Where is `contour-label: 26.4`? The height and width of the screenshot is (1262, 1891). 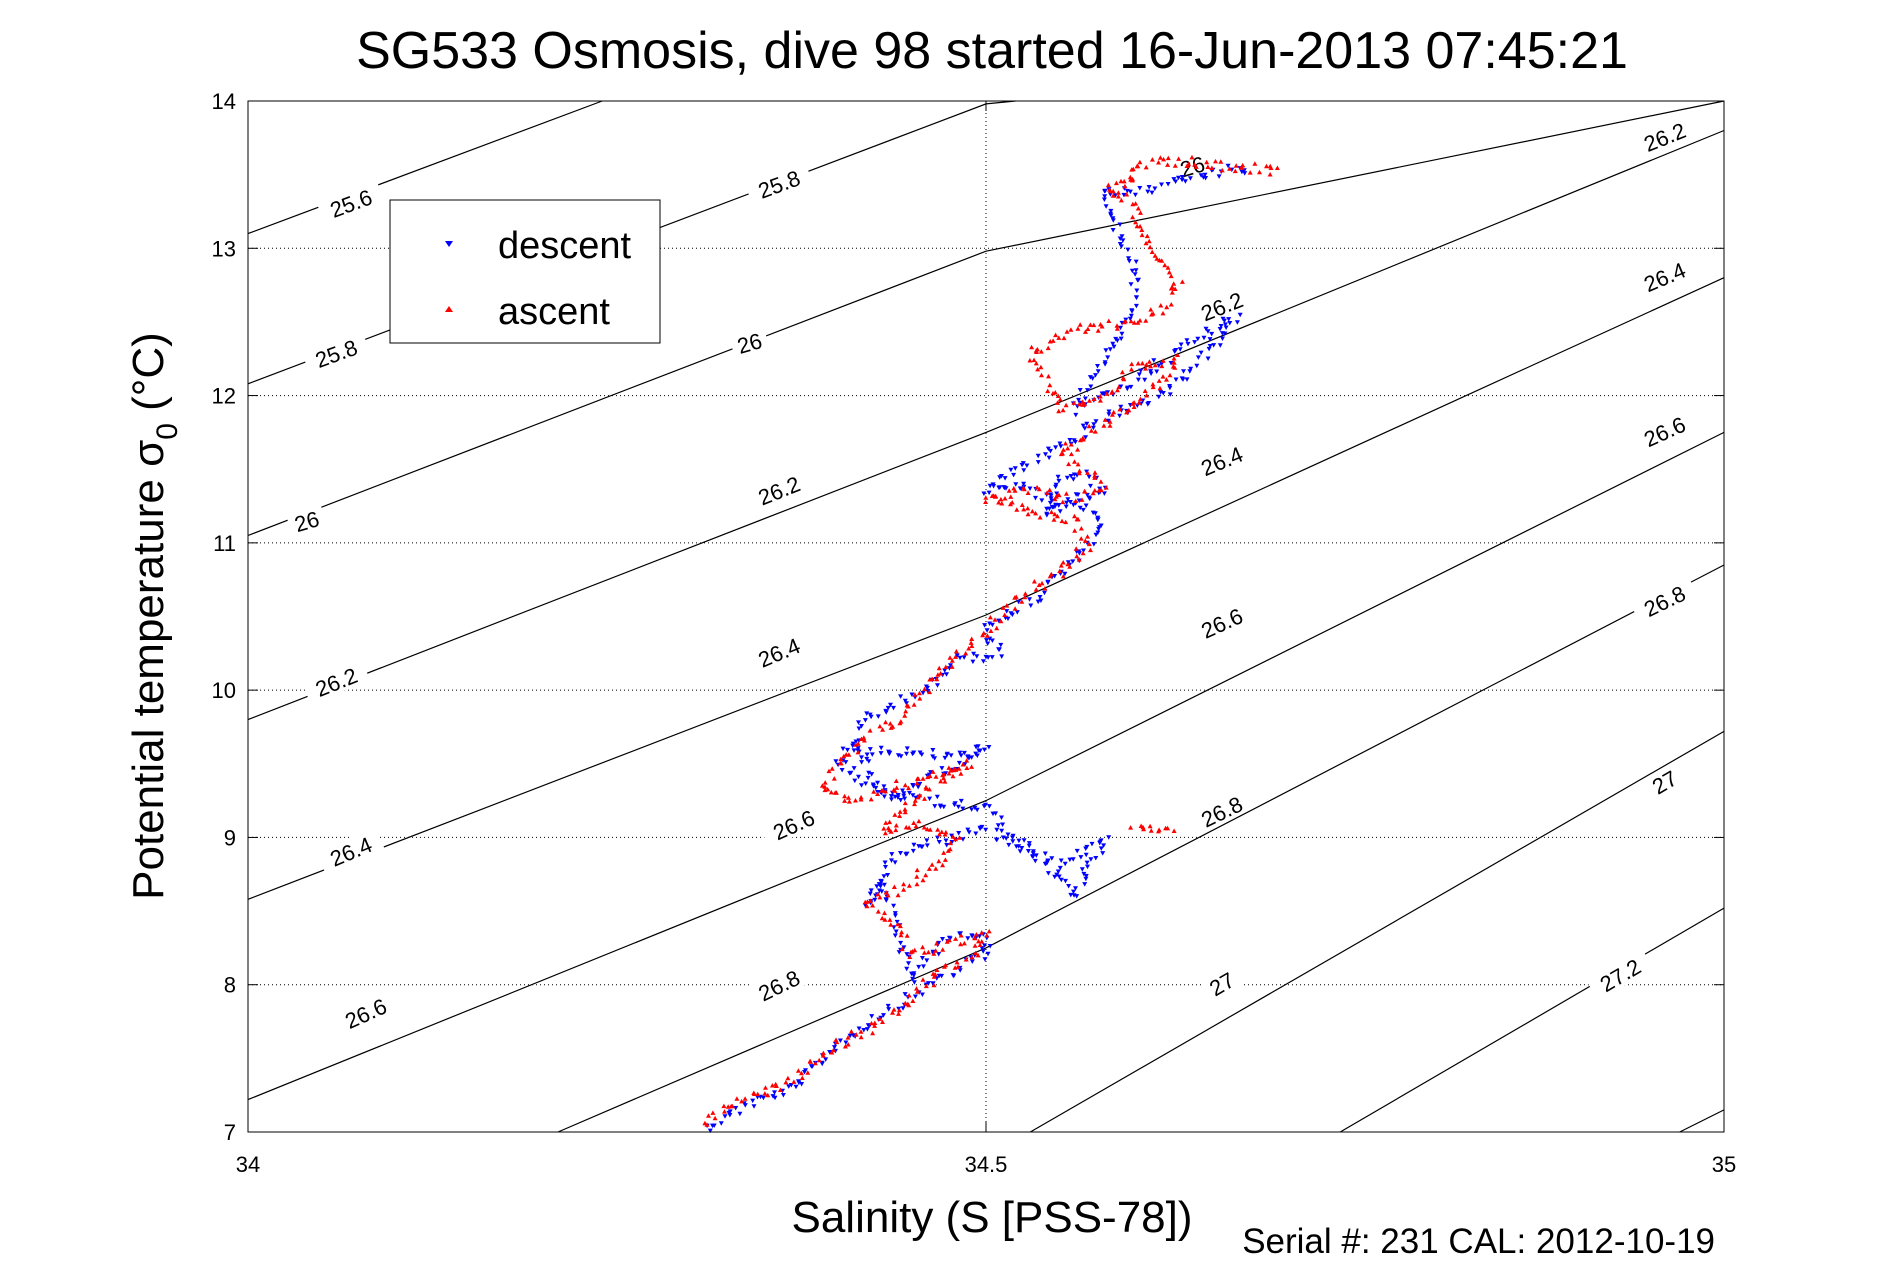
contour-label: 26.4 is located at coordinates (778, 651).